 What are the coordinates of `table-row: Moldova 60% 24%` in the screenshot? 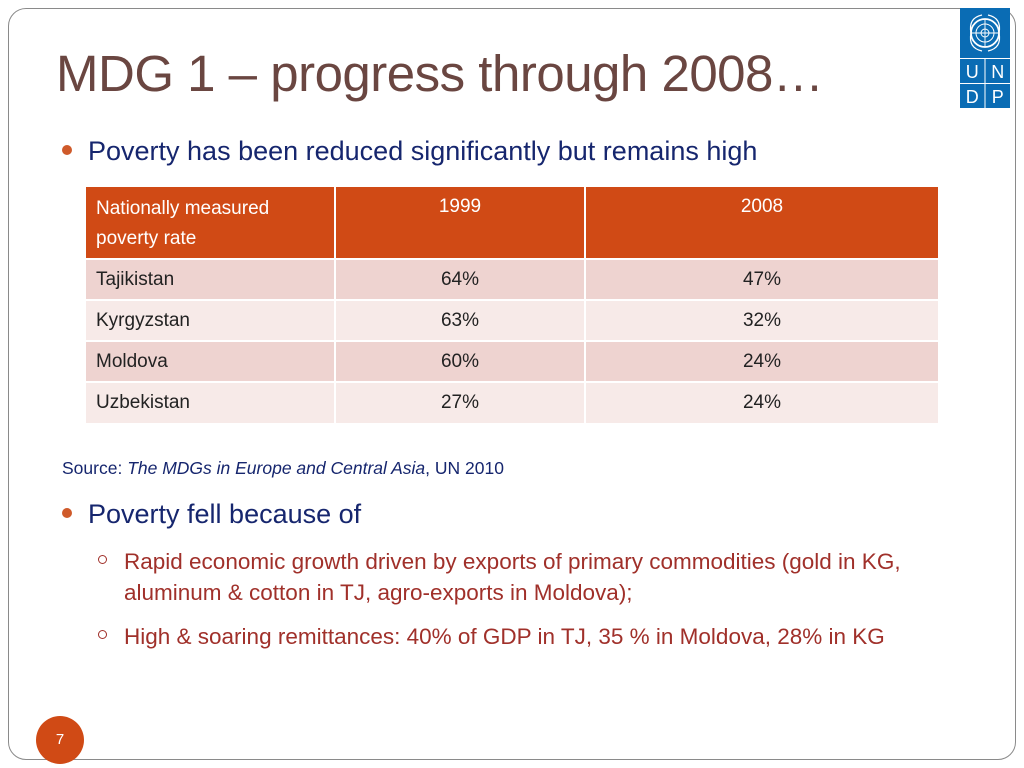 It's located at (512, 361).